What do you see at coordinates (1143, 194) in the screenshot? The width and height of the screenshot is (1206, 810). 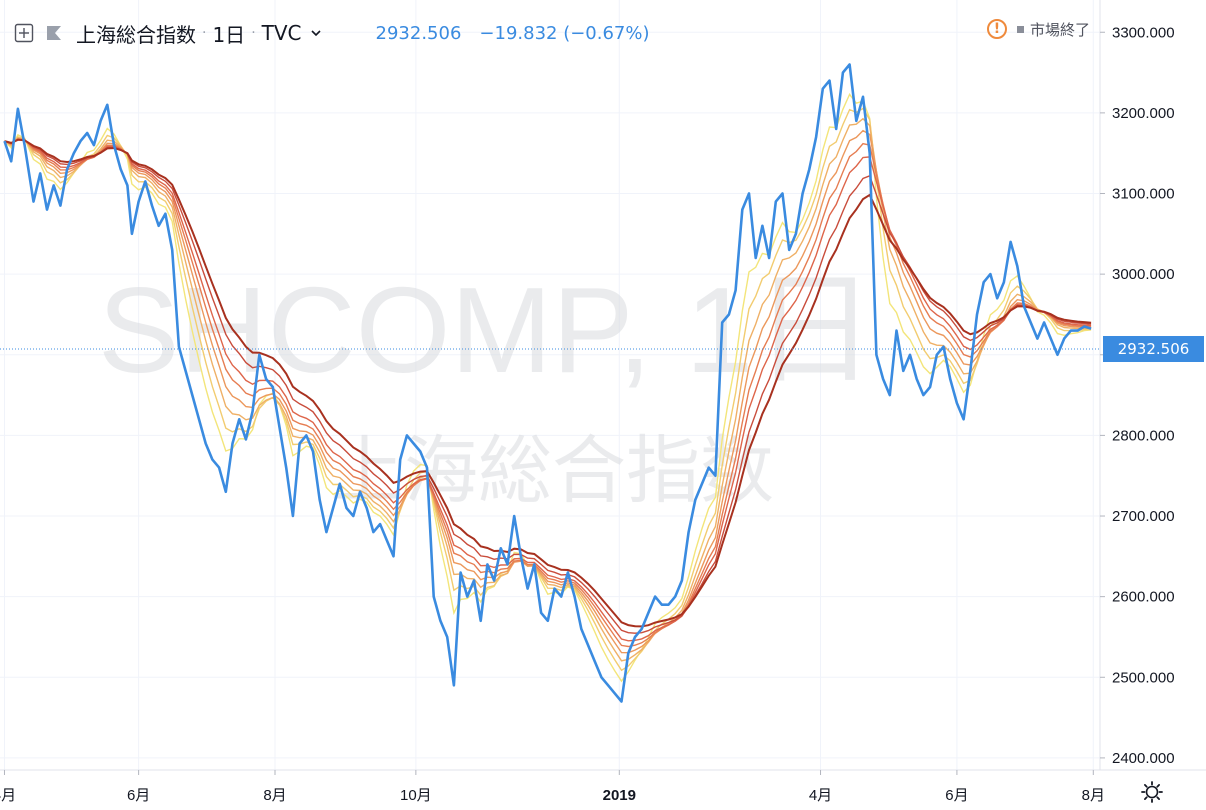 I see `price-tick-label: 3100.000` at bounding box center [1143, 194].